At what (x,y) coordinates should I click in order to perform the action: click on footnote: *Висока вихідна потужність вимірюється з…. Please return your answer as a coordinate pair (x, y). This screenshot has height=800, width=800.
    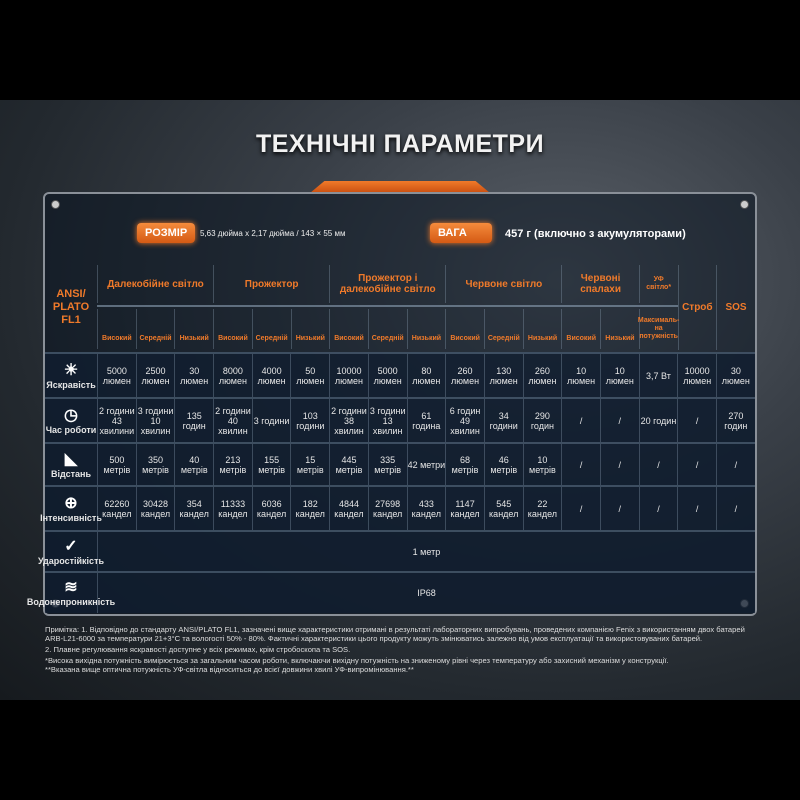
    Looking at the image, I should click on (357, 660).